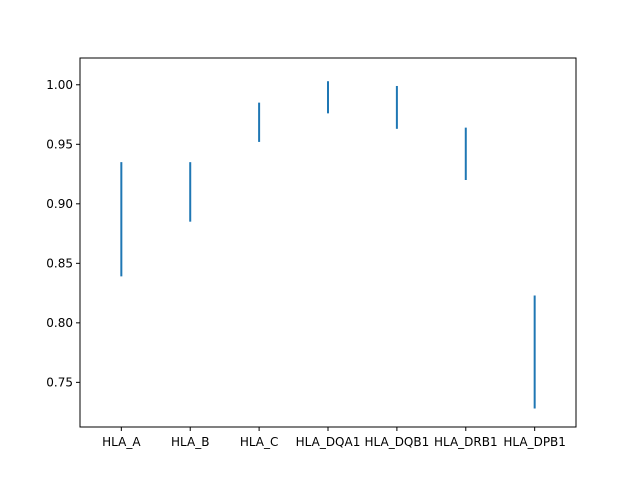 Image resolution: width=640 pixels, height=480 pixels. I want to click on x-tick-label: HLA_B, so click(190, 442).